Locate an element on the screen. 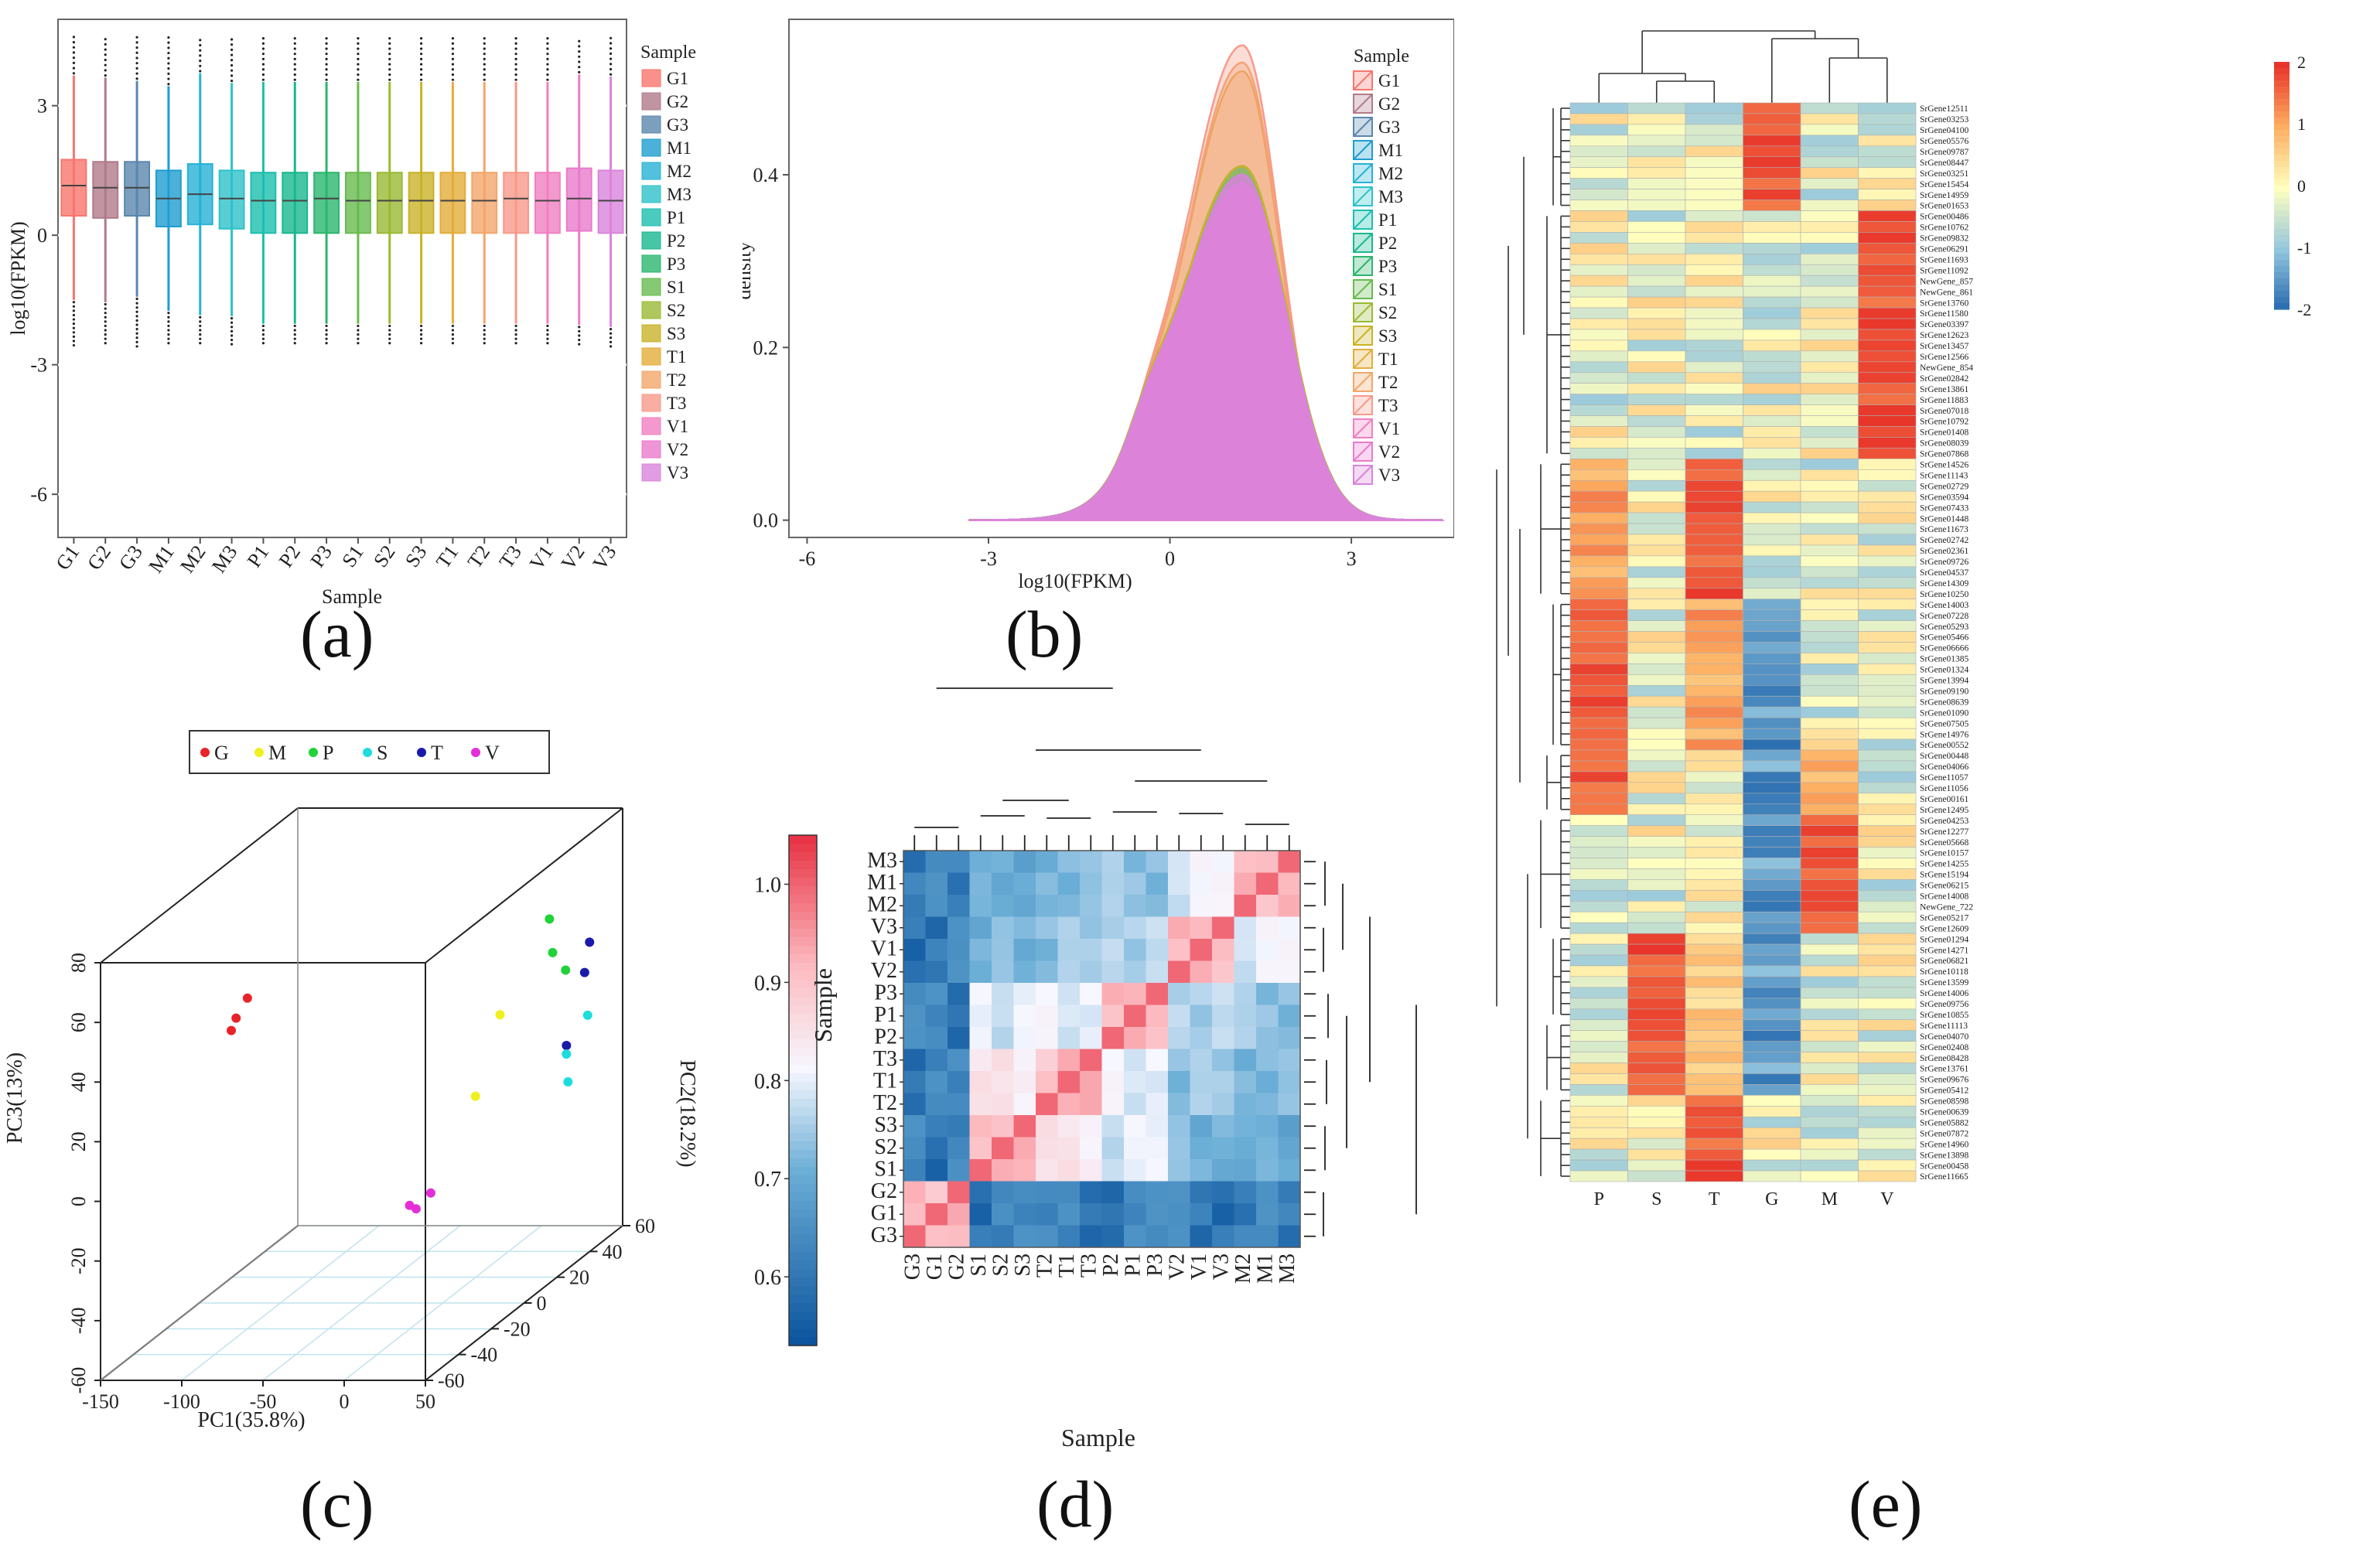 The width and height of the screenshot is (2380, 1552). row-label-T2: T2 is located at coordinates (885, 1103).